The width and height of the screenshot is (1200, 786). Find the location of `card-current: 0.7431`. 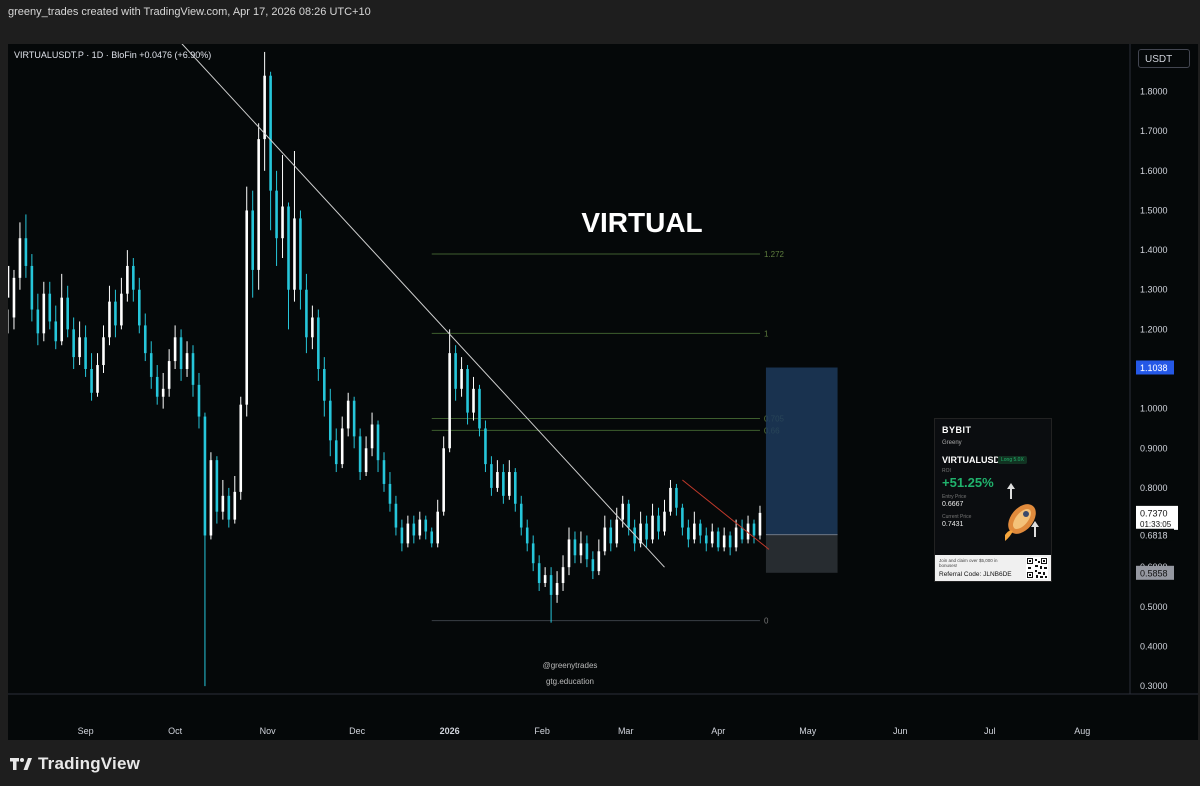

card-current: 0.7431 is located at coordinates (953, 524).